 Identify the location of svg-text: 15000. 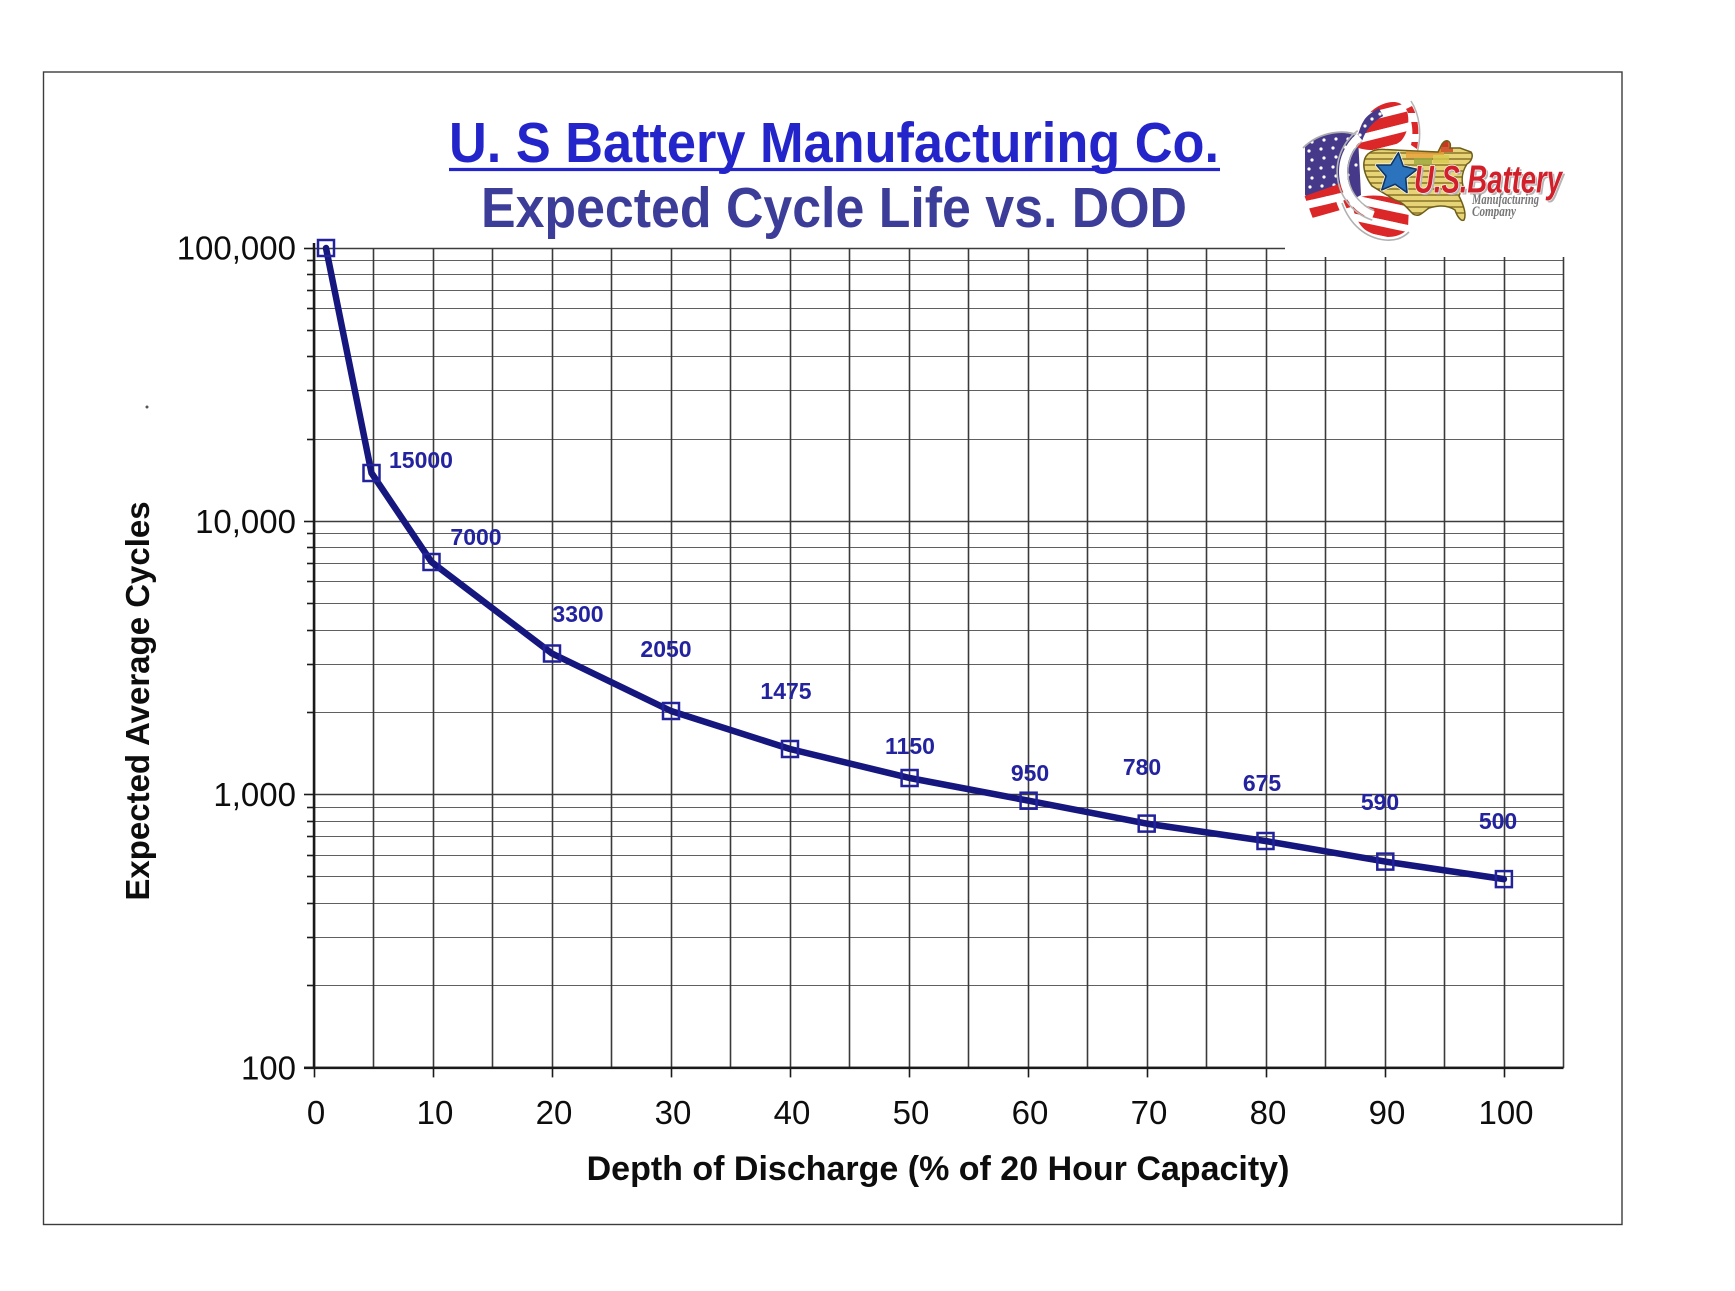
(421, 460).